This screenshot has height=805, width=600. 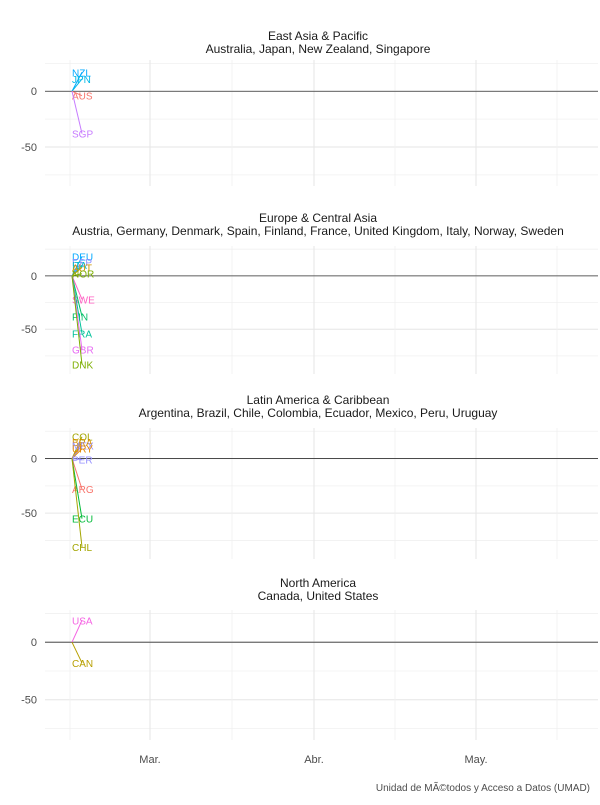 What do you see at coordinates (82, 520) in the screenshot?
I see `series-label: ECU` at bounding box center [82, 520].